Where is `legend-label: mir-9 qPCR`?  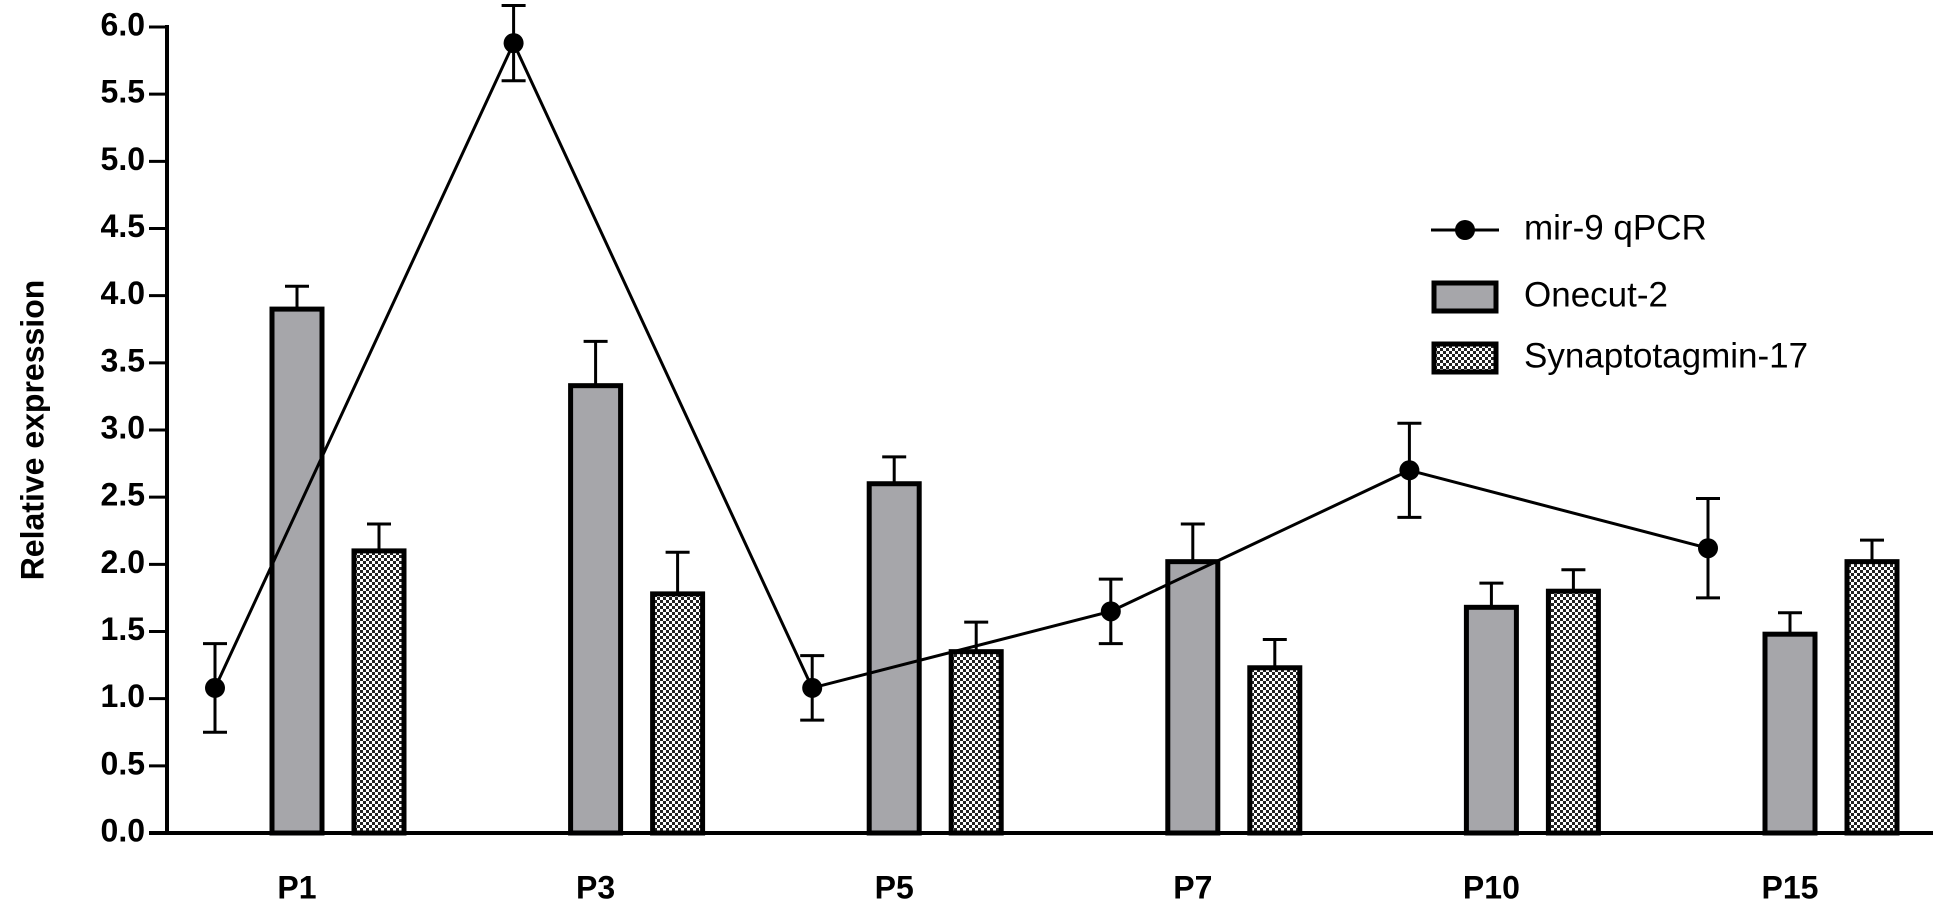
legend-label: mir-9 qPCR is located at coordinates (1615, 227).